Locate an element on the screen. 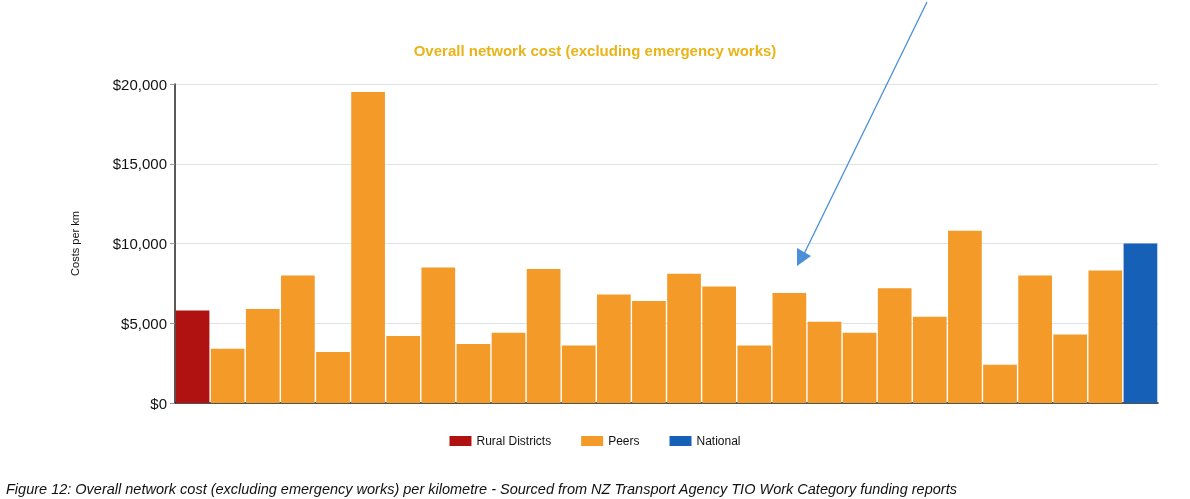  chart-title: Overall network cost (excluding emergency works) is located at coordinates (595, 50).